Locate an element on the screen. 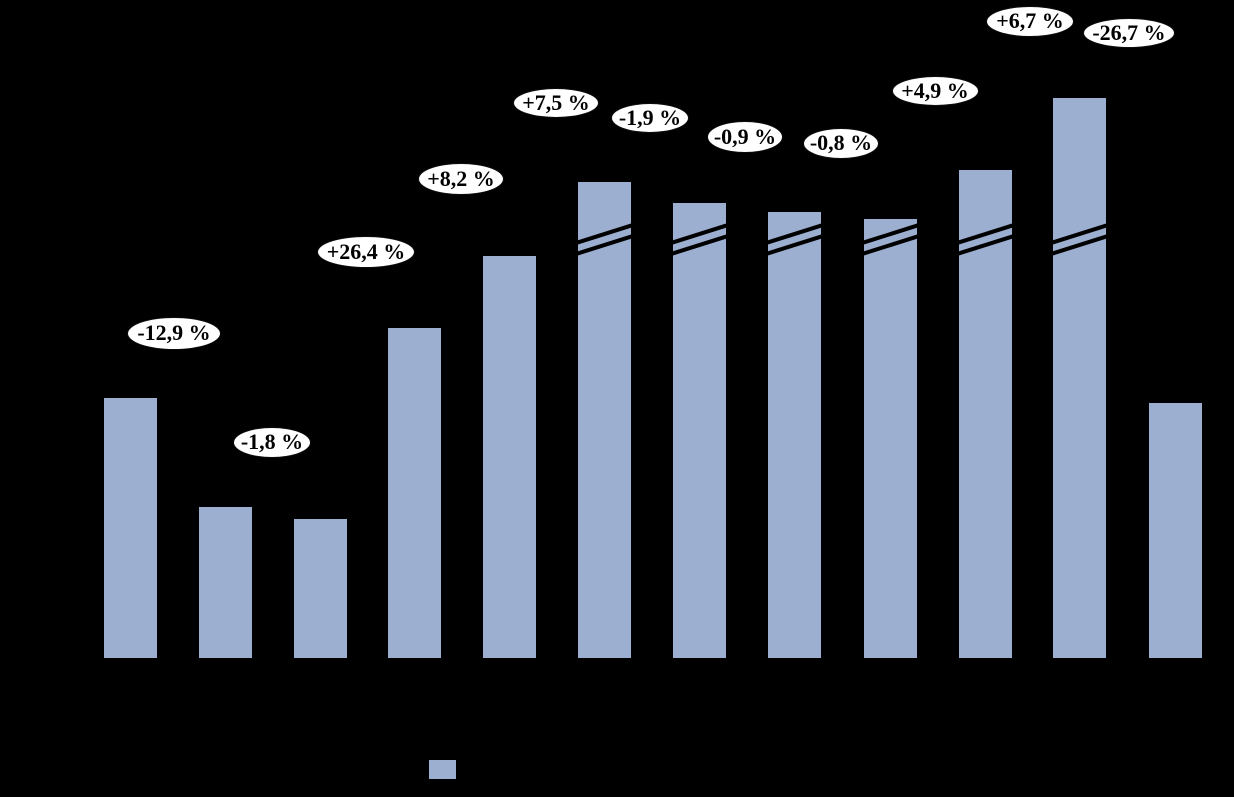 The height and width of the screenshot is (797, 1234). pct-change-callout: +4,9 % is located at coordinates (935, 91).